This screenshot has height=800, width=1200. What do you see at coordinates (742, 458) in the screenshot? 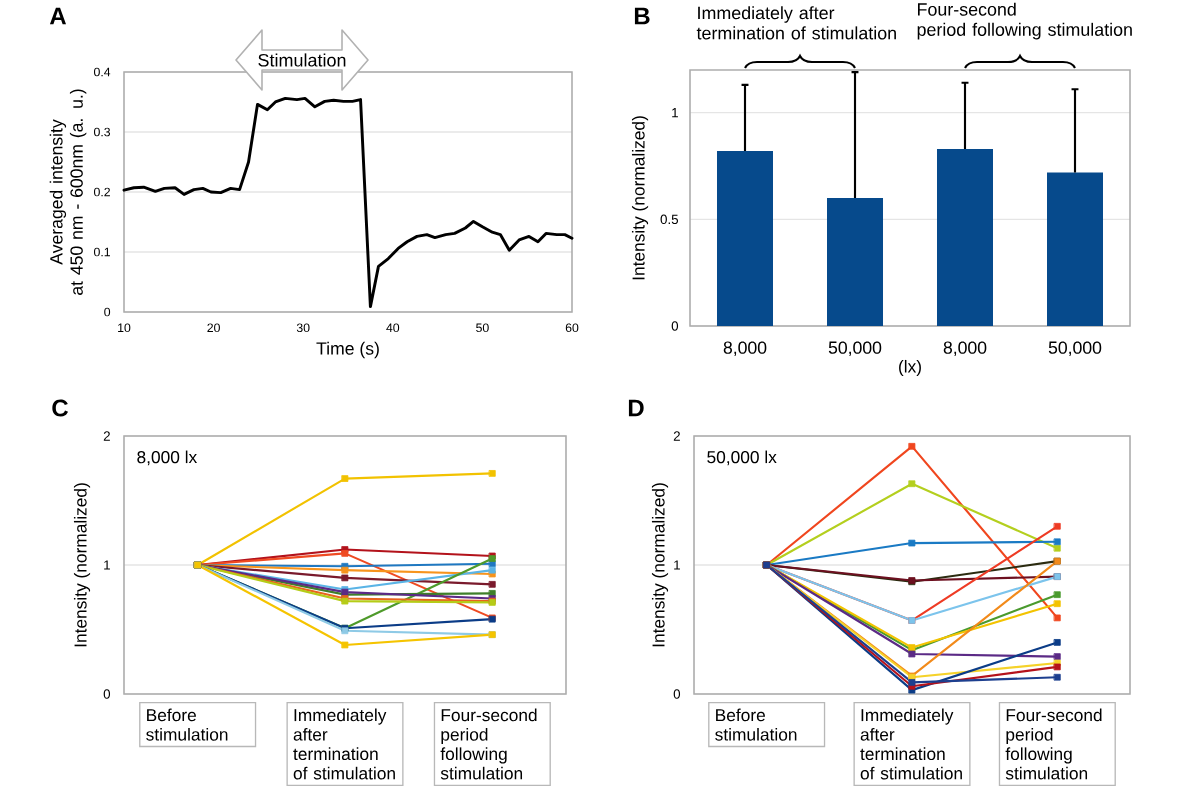
I see `text: 50,000 lx` at bounding box center [742, 458].